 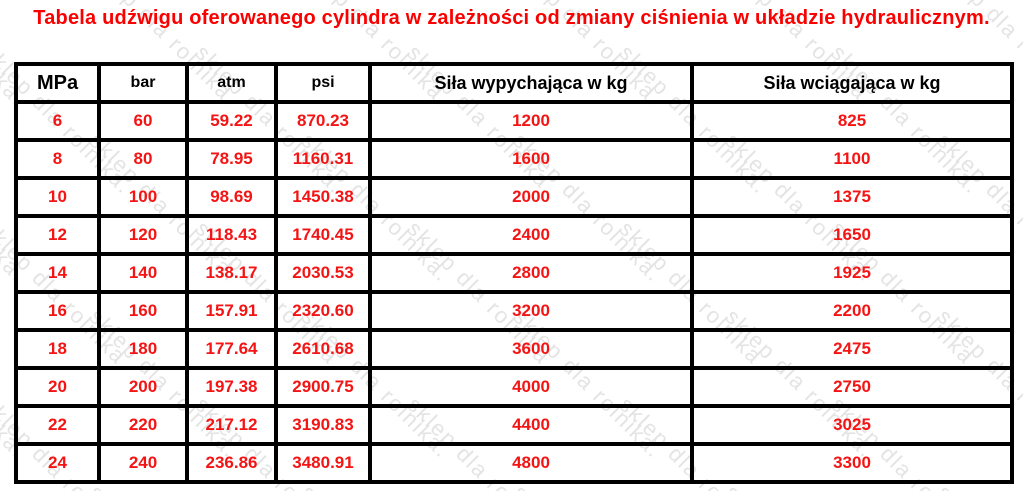 What do you see at coordinates (323, 349) in the screenshot?
I see `table-cell: 2610.68` at bounding box center [323, 349].